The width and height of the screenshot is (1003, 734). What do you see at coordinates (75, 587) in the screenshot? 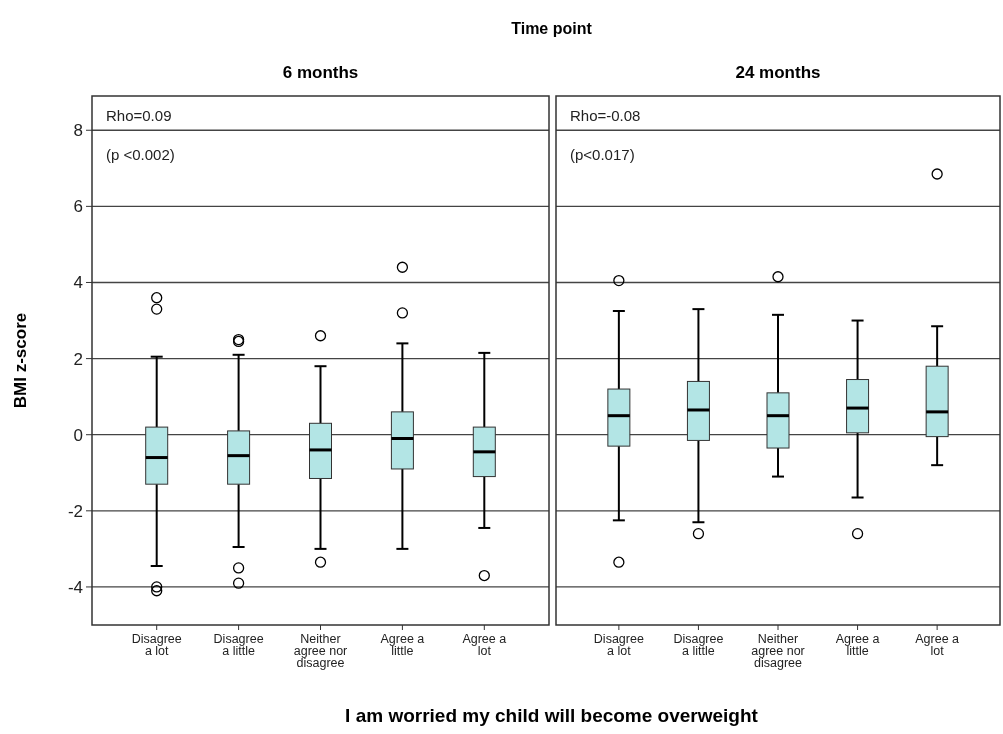
I see `y-tick-label: -4` at bounding box center [75, 587].